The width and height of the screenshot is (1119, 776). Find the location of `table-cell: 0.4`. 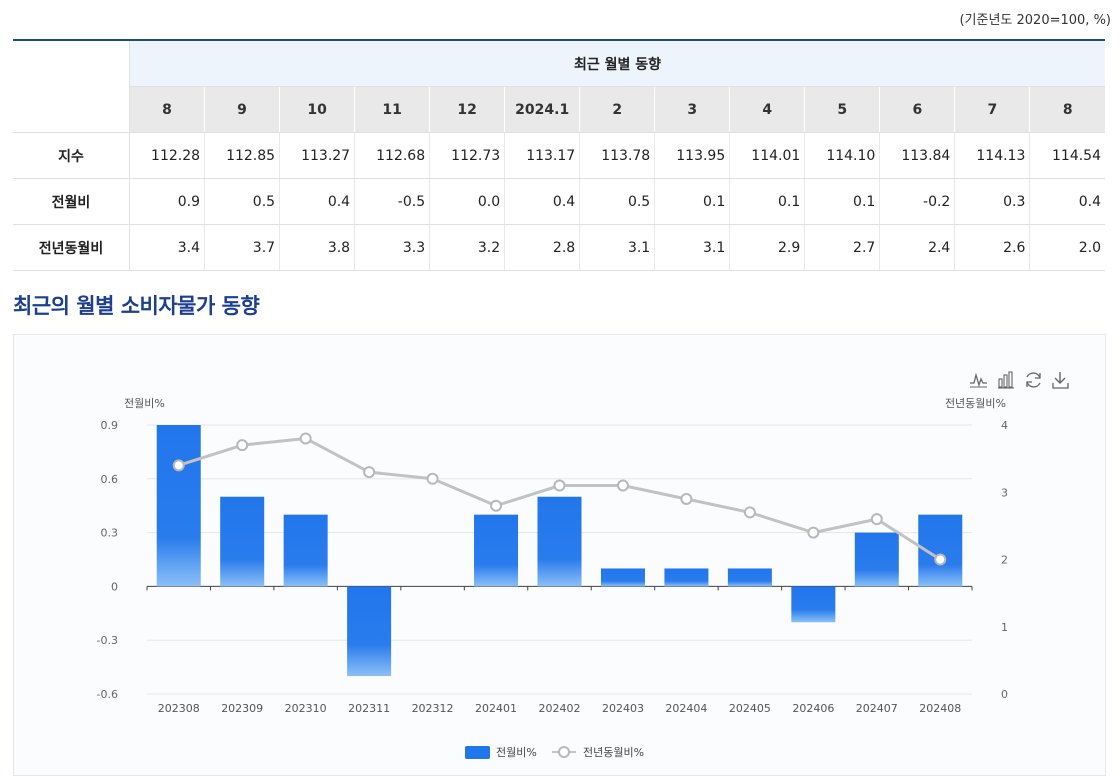

table-cell: 0.4 is located at coordinates (542, 201).